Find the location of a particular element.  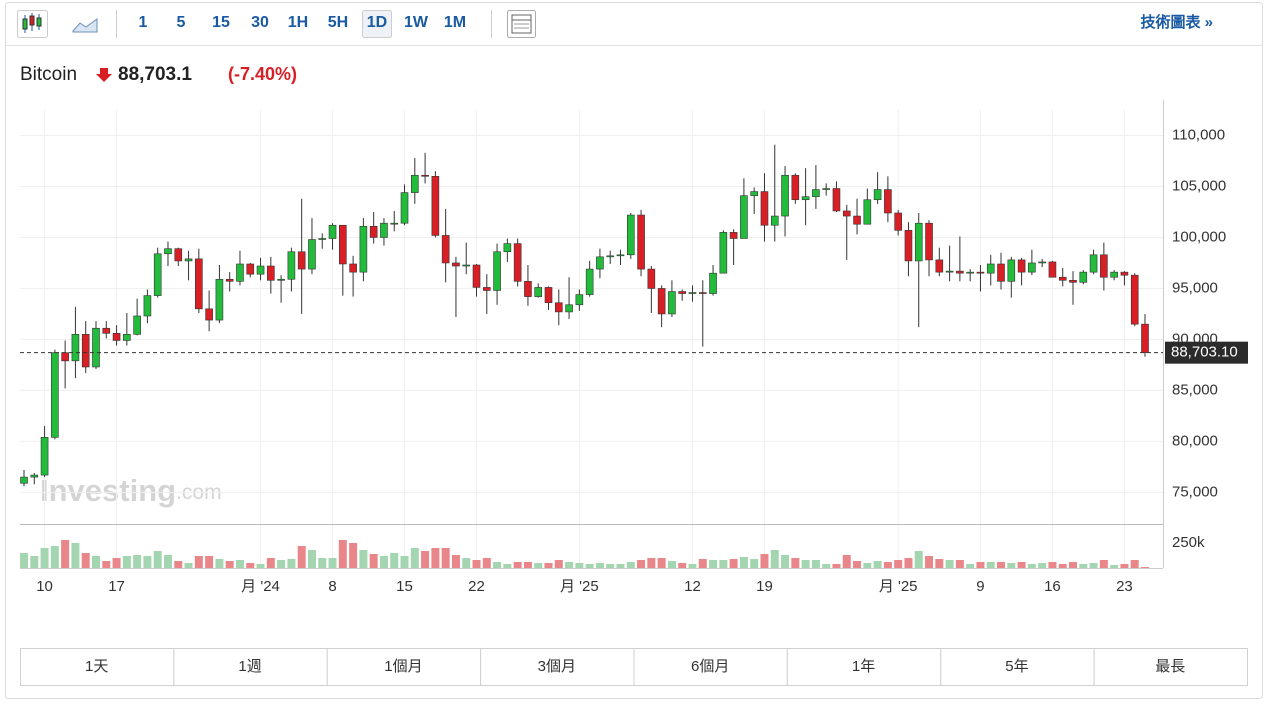

range-label: 5年 is located at coordinates (1016, 666).